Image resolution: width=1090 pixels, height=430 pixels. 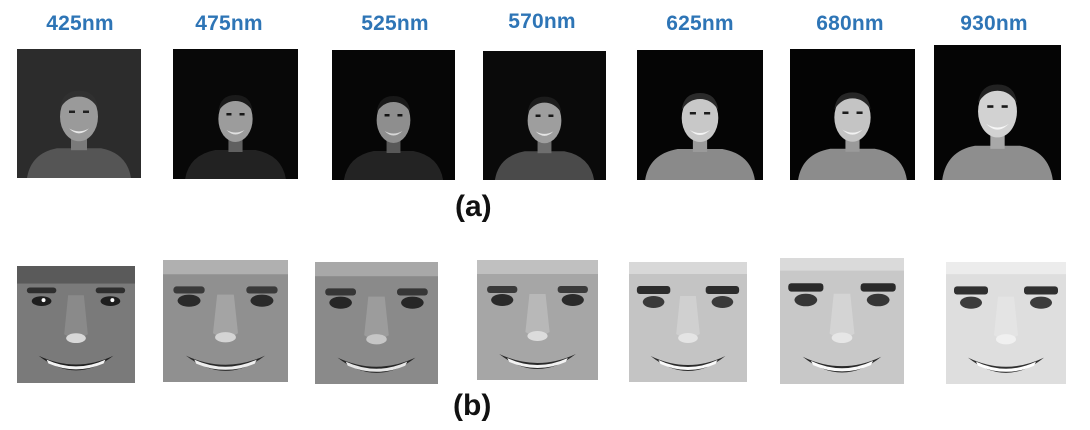 What do you see at coordinates (700, 23) in the screenshot?
I see `wavelength-label-625: 625nm` at bounding box center [700, 23].